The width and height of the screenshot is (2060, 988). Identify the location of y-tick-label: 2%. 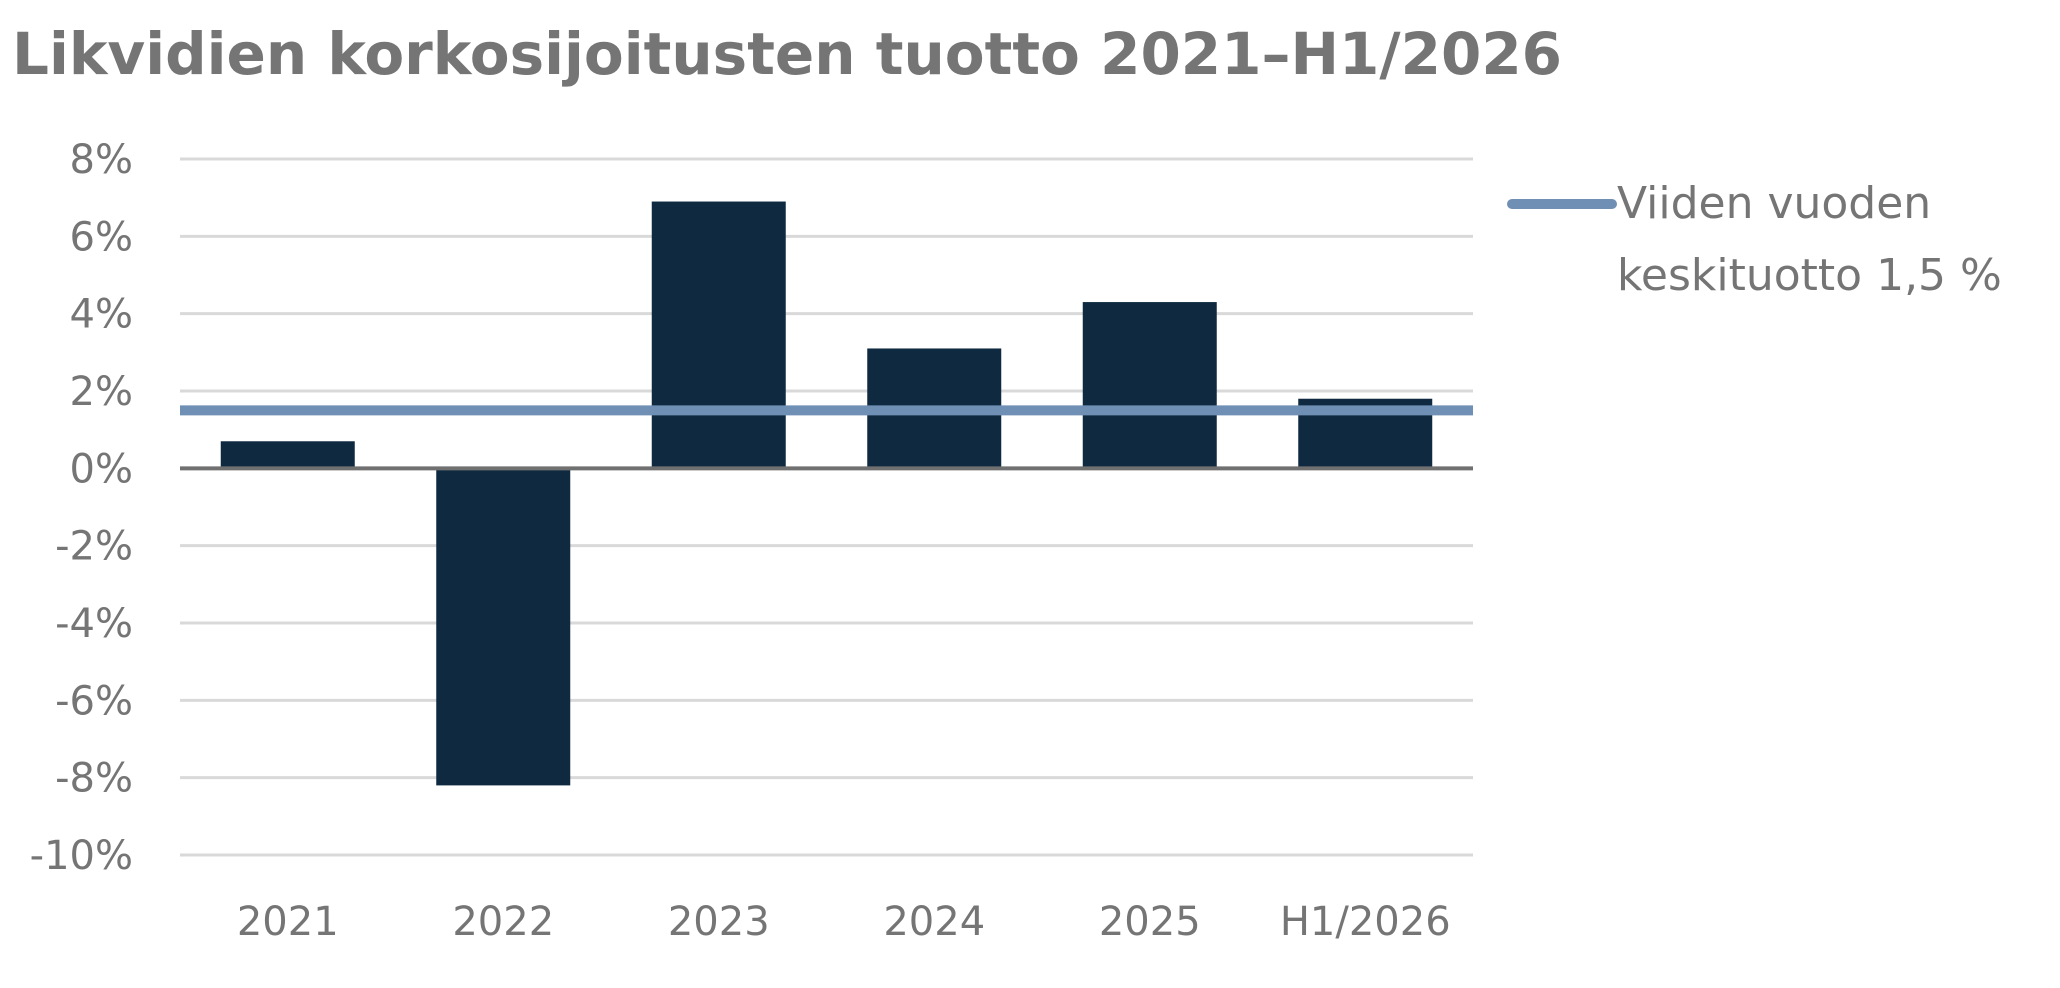
(101, 392).